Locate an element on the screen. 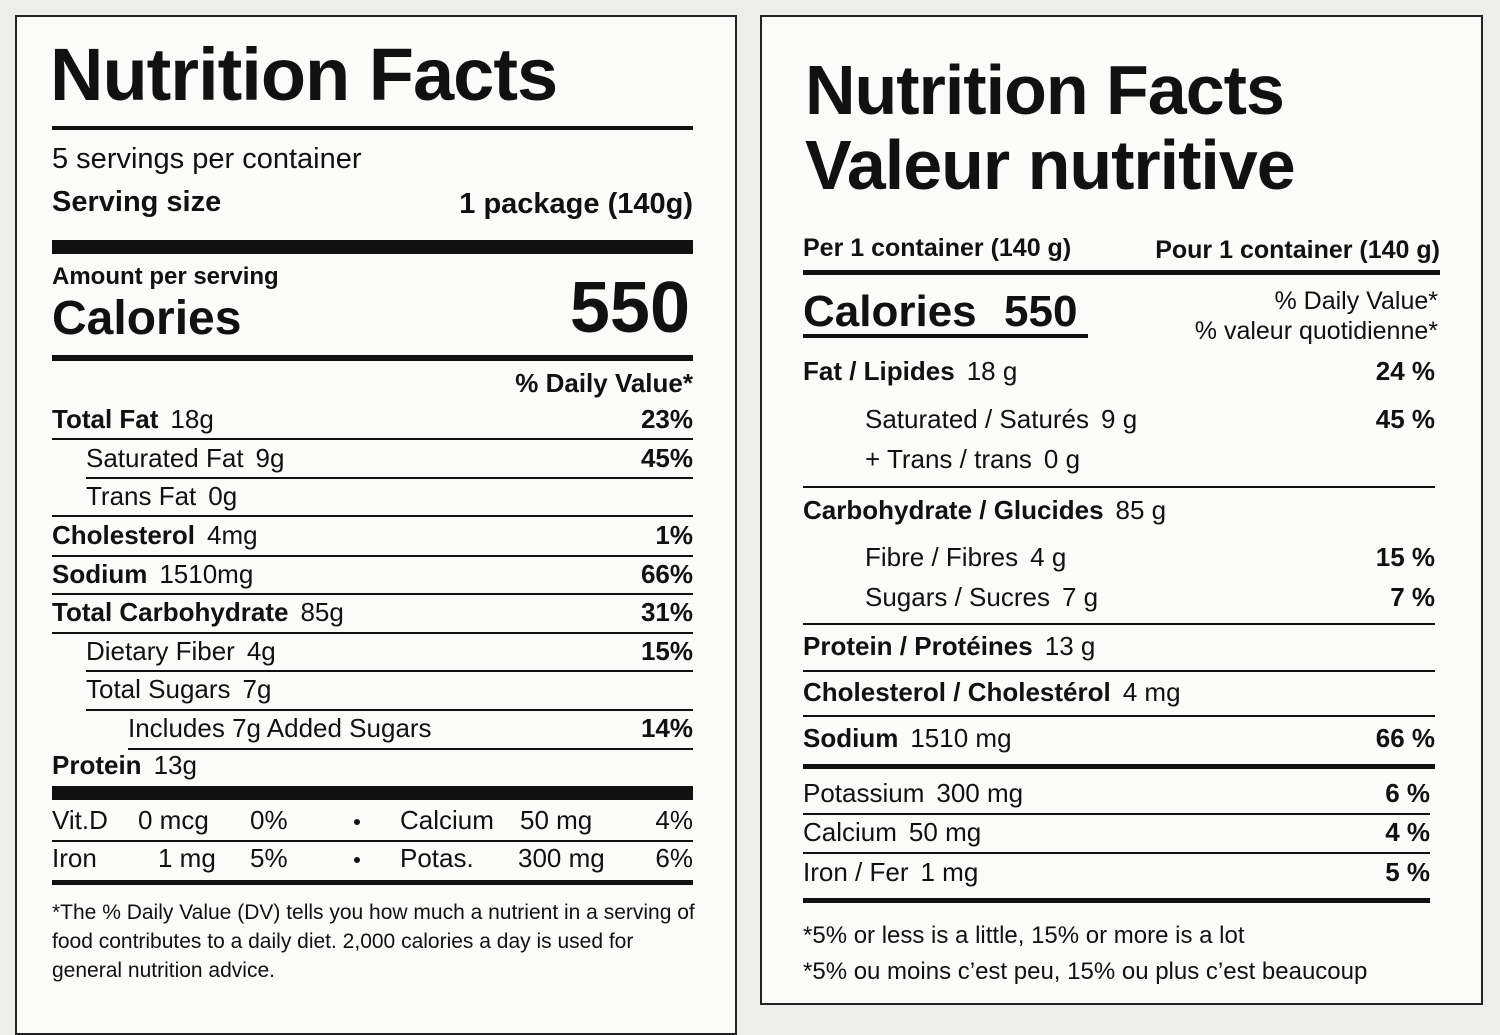  dv: 23% is located at coordinates (666, 419).